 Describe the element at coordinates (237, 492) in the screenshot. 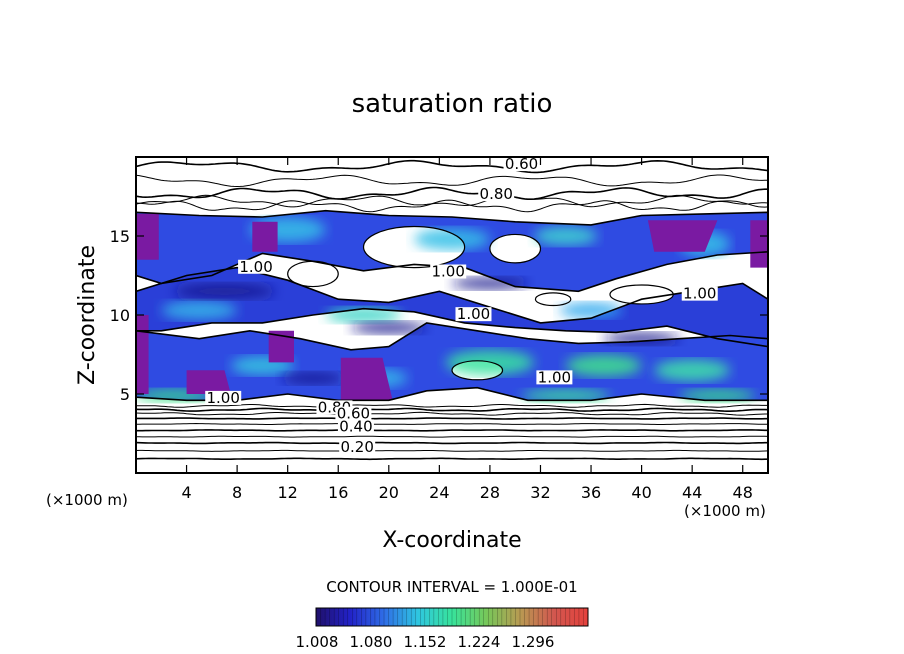

I see `x-tick-label: 8` at that location.